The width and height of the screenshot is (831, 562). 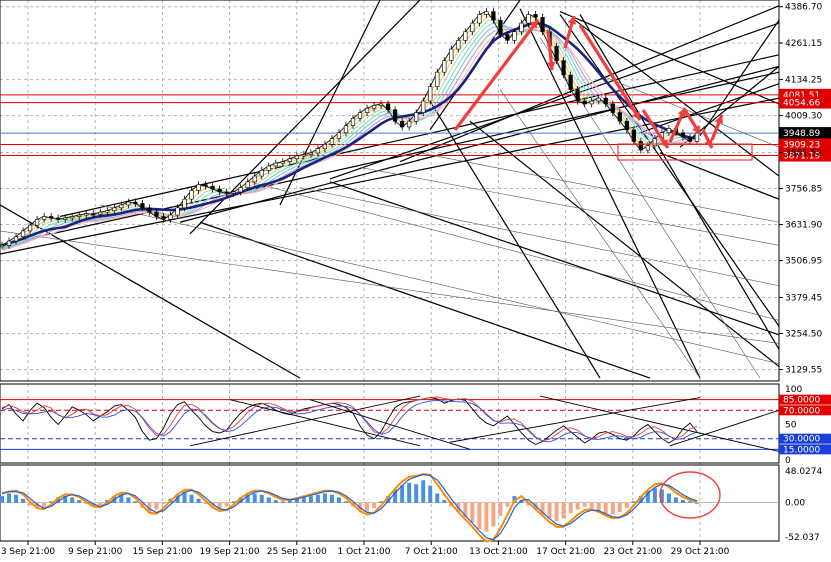 What do you see at coordinates (431, 552) in the screenshot?
I see `x-tick-label: 7 Oct 21:00` at bounding box center [431, 552].